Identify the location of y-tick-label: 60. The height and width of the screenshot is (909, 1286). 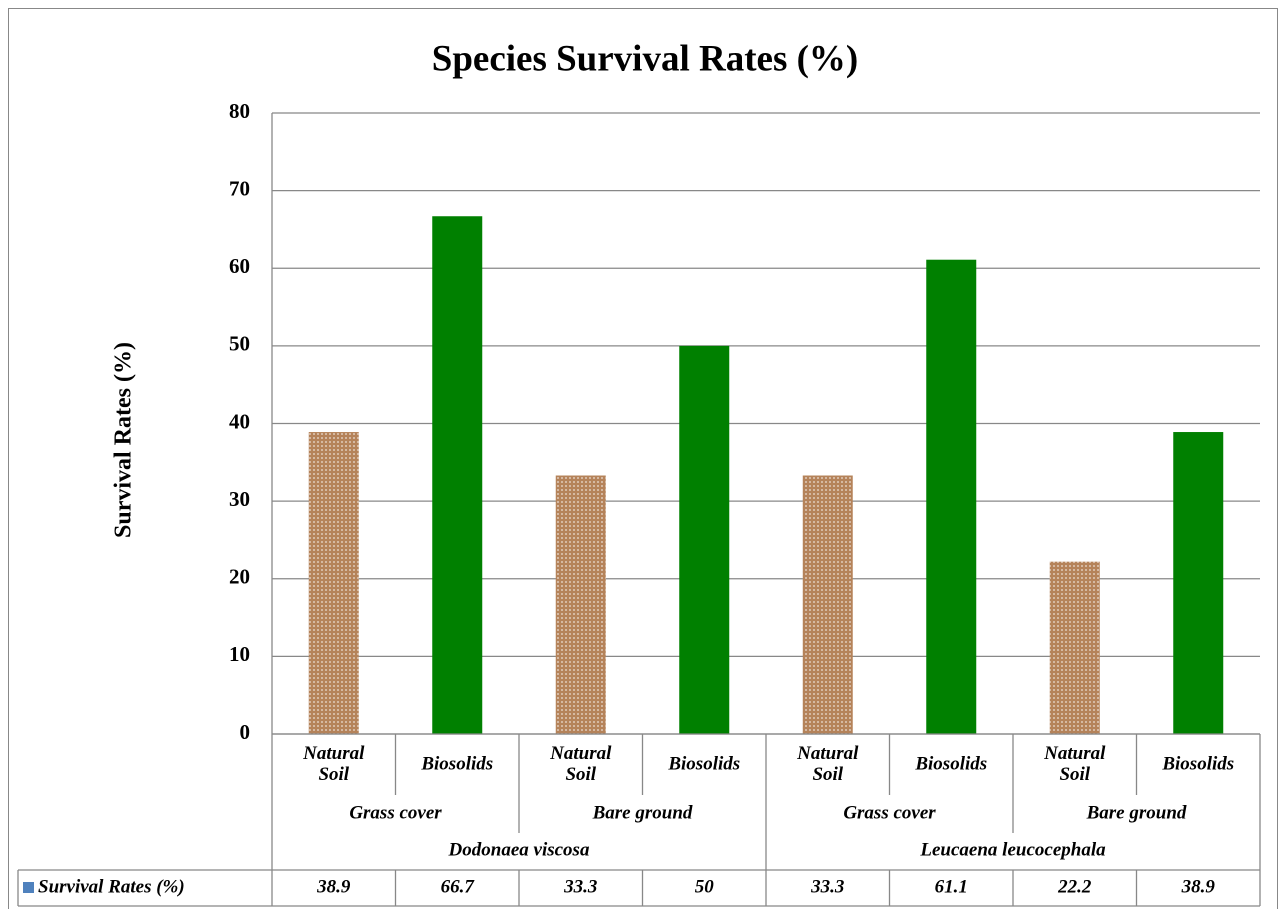
(239, 266).